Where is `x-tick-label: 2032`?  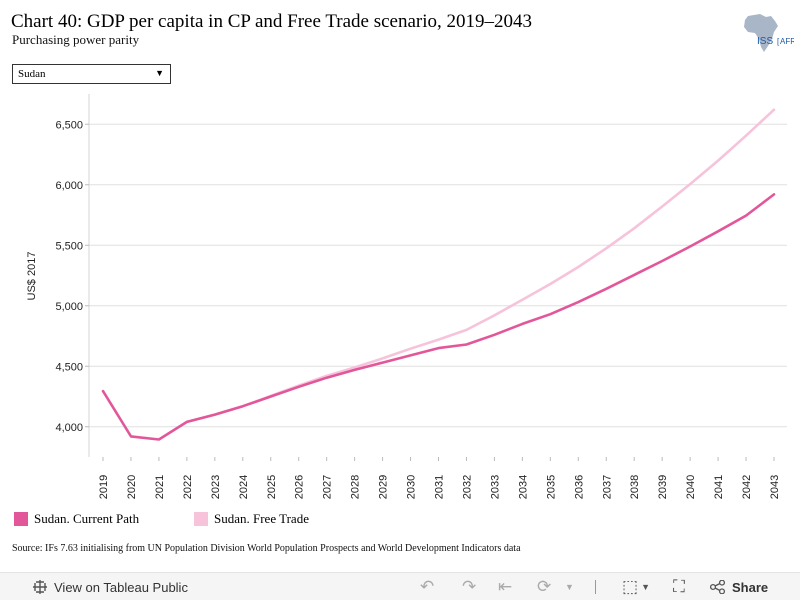 x-tick-label: 2032 is located at coordinates (467, 487).